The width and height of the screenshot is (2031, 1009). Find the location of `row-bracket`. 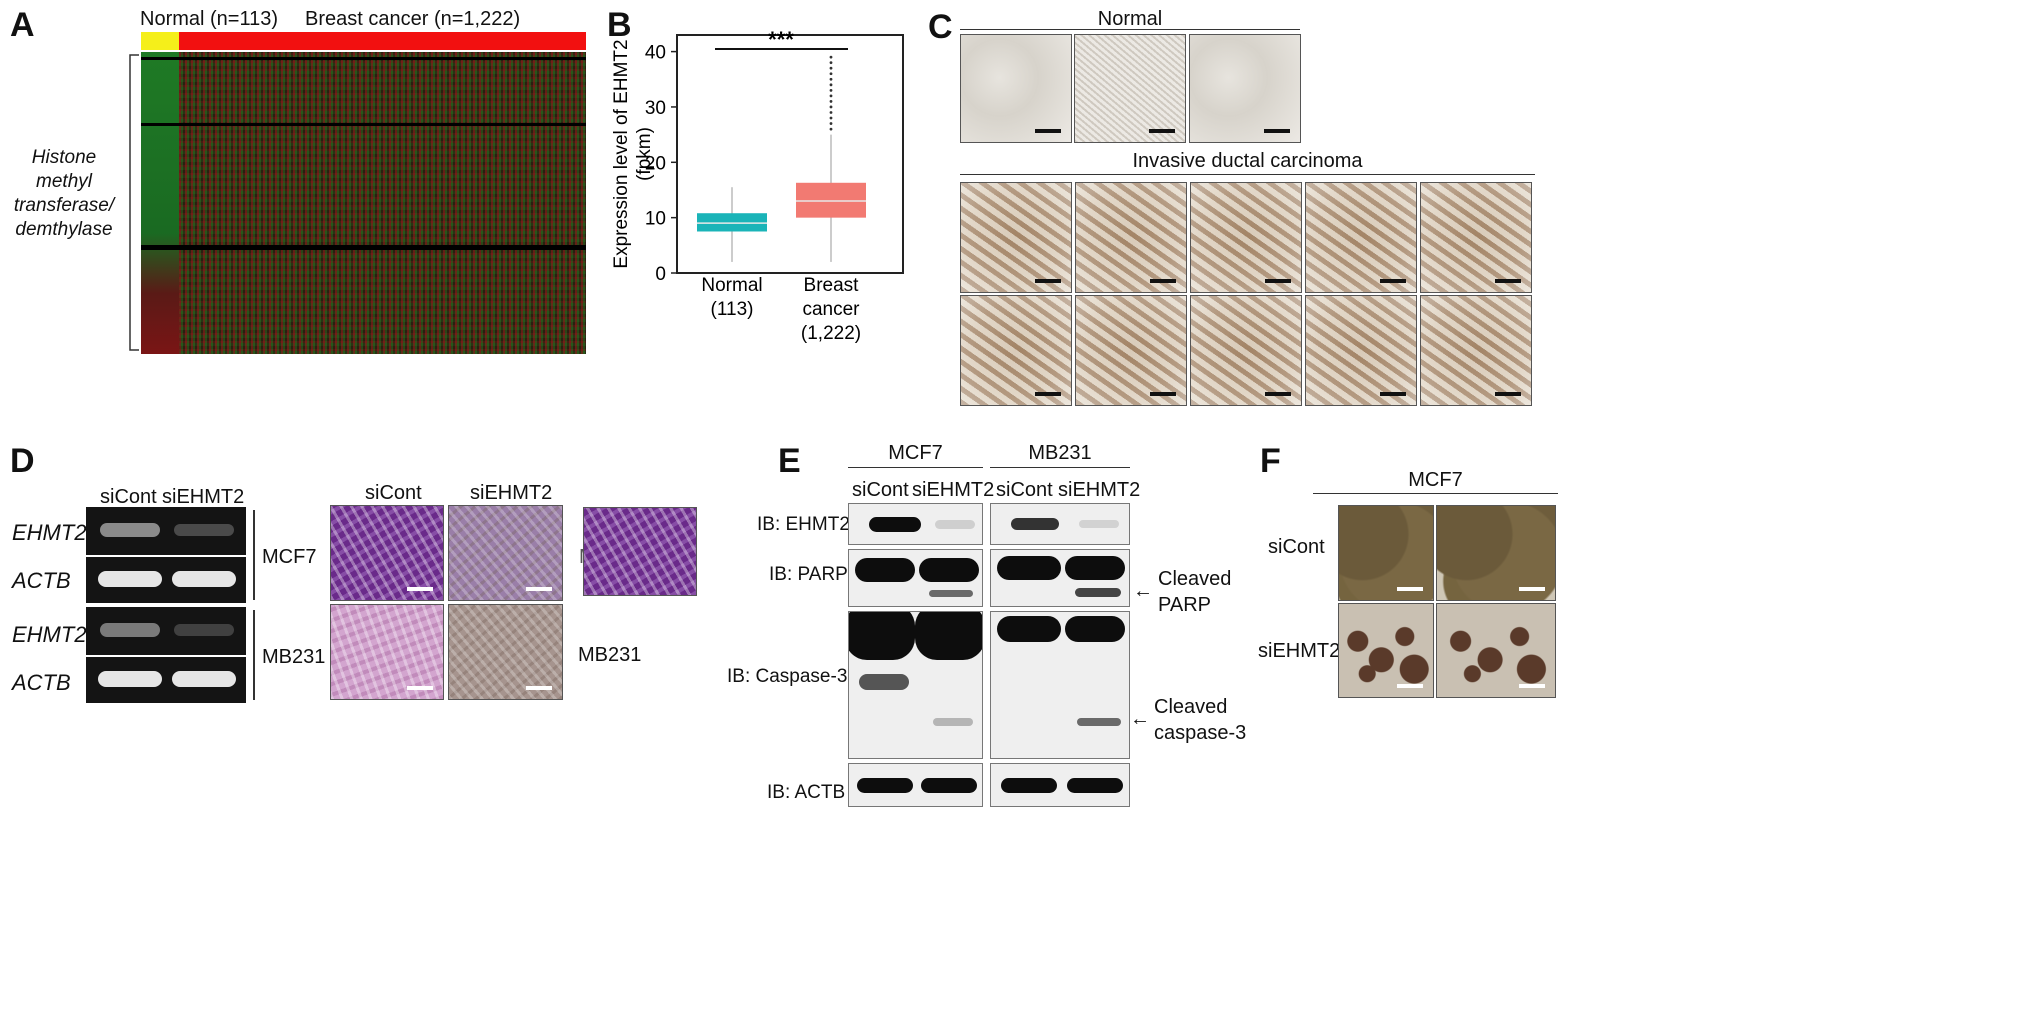

row-bracket is located at coordinates (134, 202).